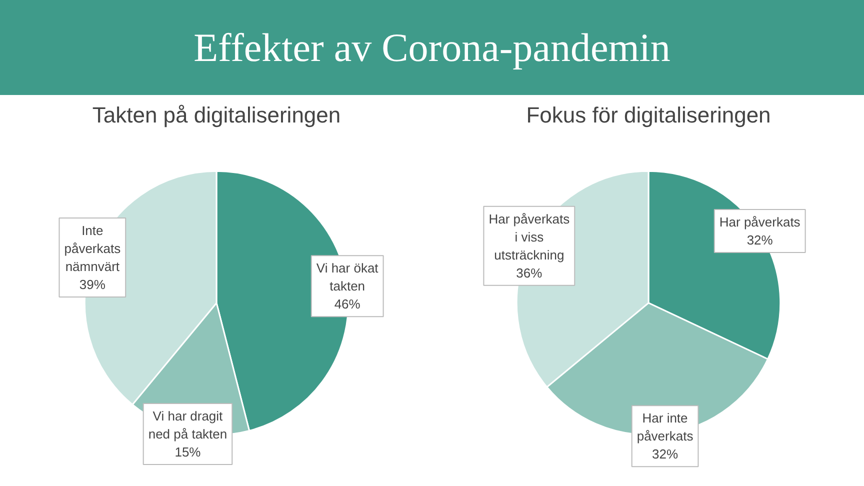  Describe the element at coordinates (760, 222) in the screenshot. I see `slice-label: Har påverkats` at that location.